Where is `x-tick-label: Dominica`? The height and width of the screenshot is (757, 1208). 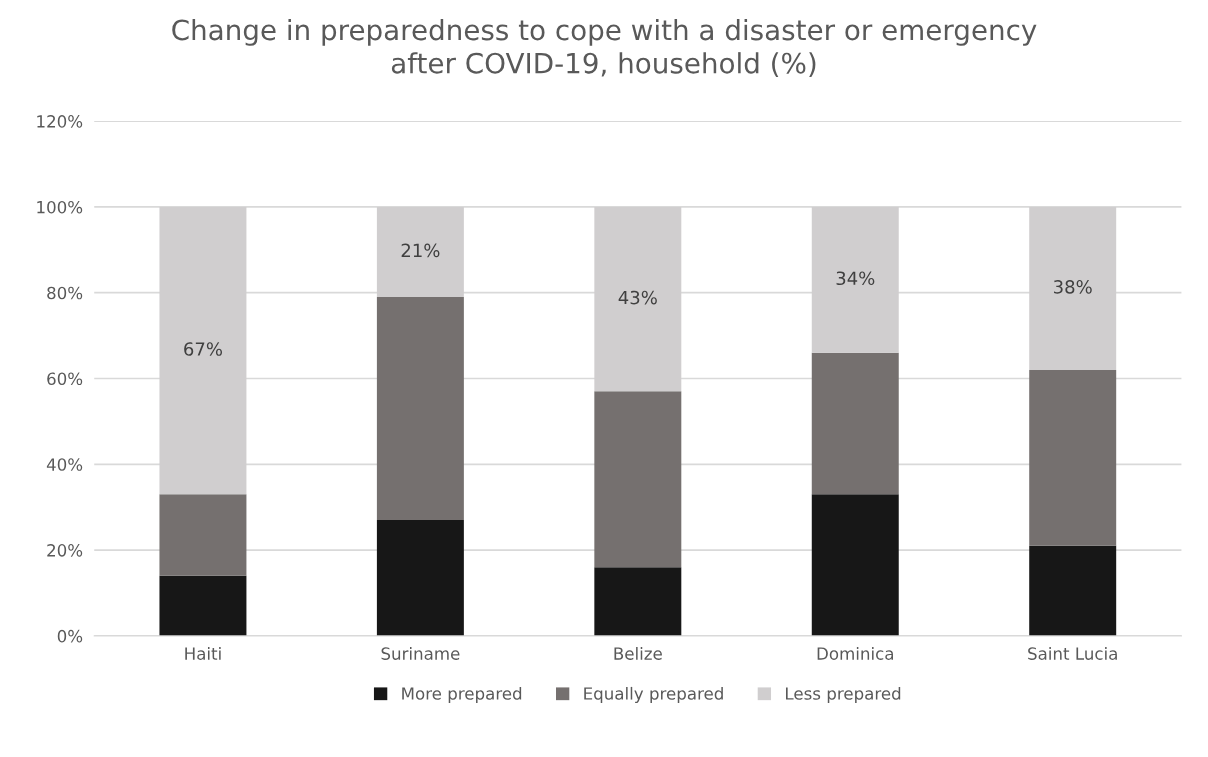 x-tick-label: Dominica is located at coordinates (855, 653).